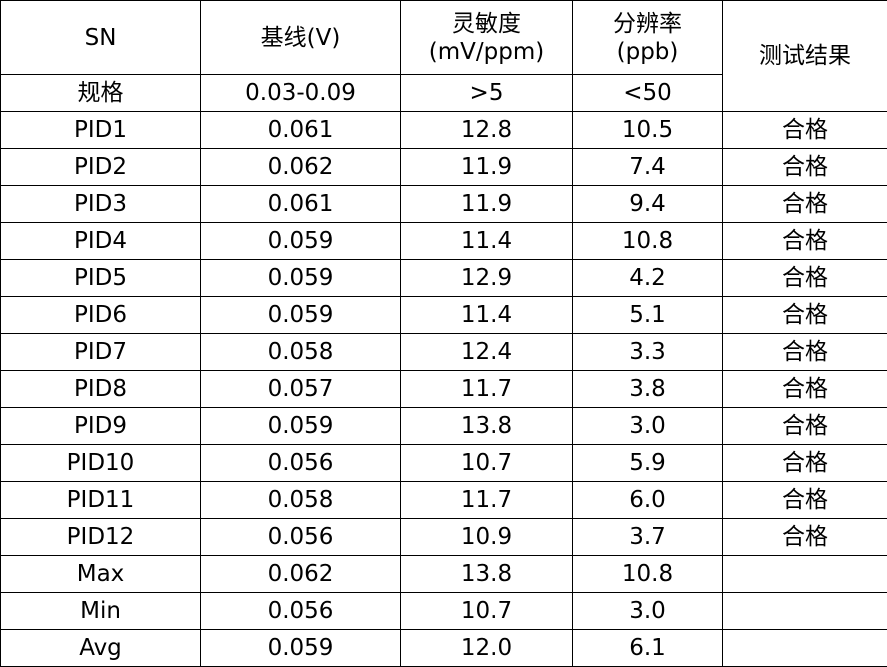 The height and width of the screenshot is (667, 887). Describe the element at coordinates (647, 315) in the screenshot. I see `data-cell: 5.1` at that location.